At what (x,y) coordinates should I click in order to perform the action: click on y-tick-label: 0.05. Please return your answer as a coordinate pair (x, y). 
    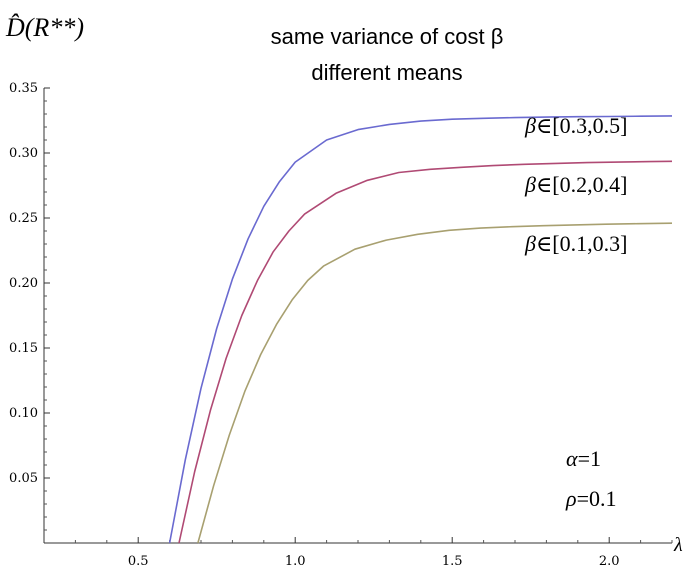
    Looking at the image, I should click on (23, 478).